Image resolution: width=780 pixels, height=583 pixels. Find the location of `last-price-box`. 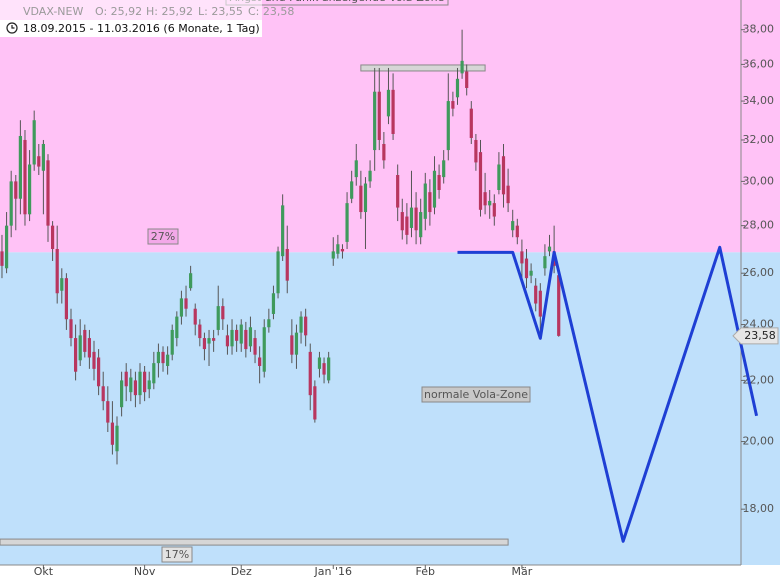

last-price-box is located at coordinates (755, 336).